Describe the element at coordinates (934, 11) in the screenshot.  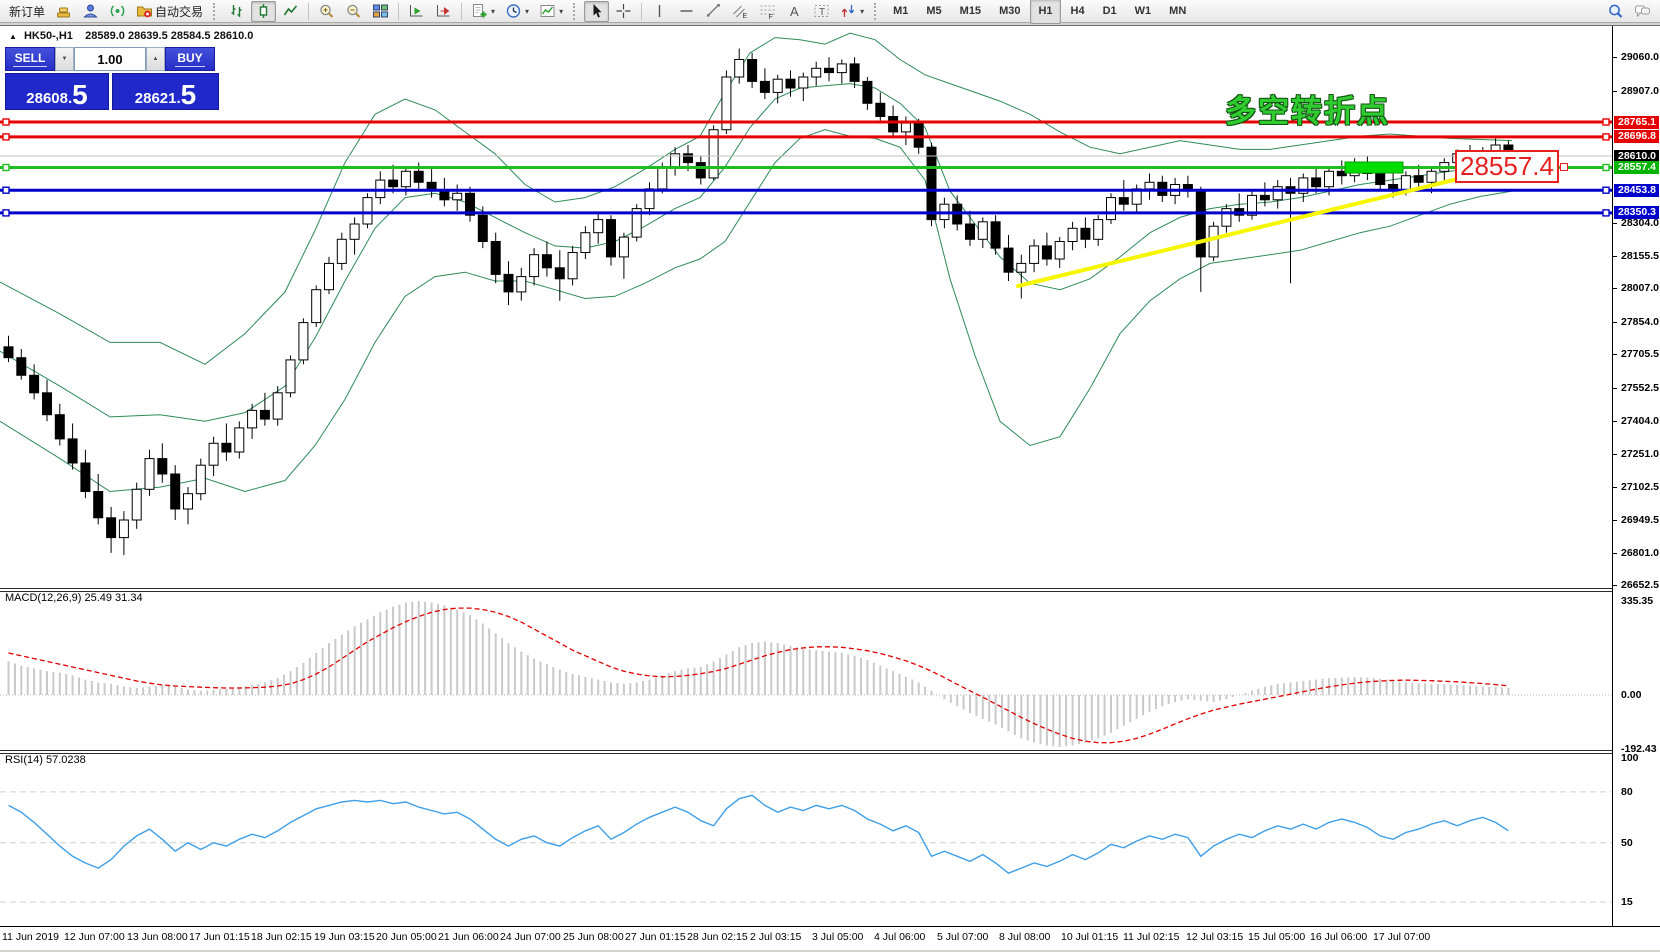
I see `tf-m5: M5` at that location.